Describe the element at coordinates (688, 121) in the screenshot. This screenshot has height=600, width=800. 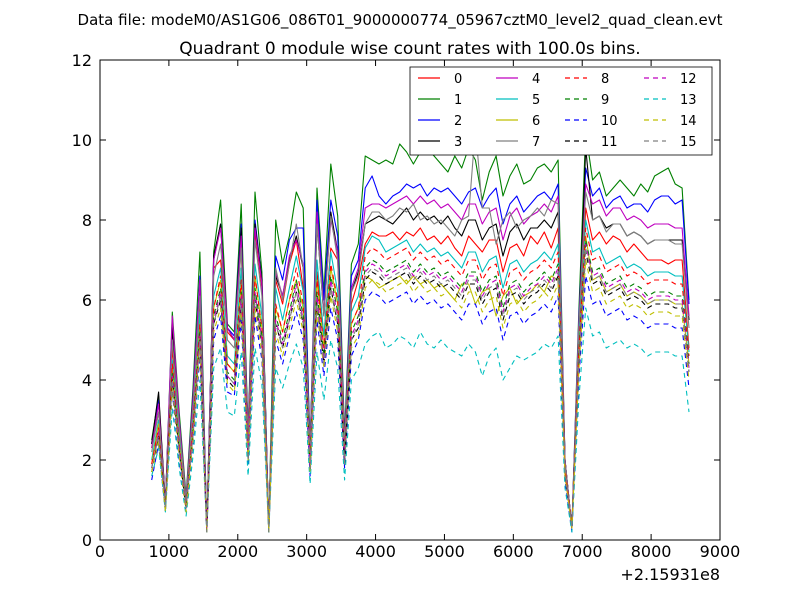
I see `legend-label-14: 14` at that location.